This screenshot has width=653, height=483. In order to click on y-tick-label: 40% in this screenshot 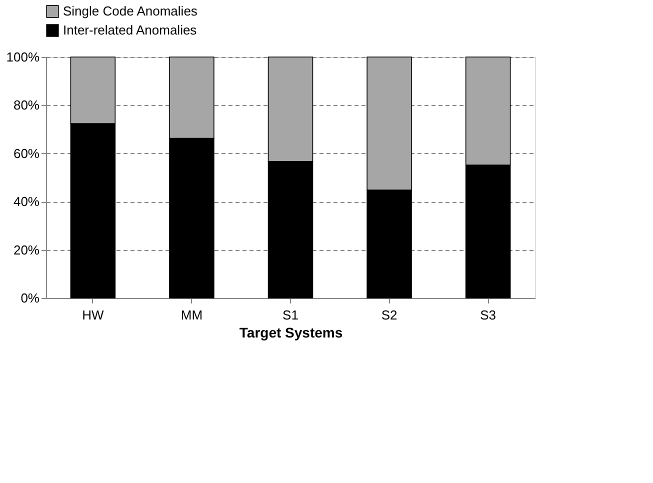, I will do `click(26, 202)`.